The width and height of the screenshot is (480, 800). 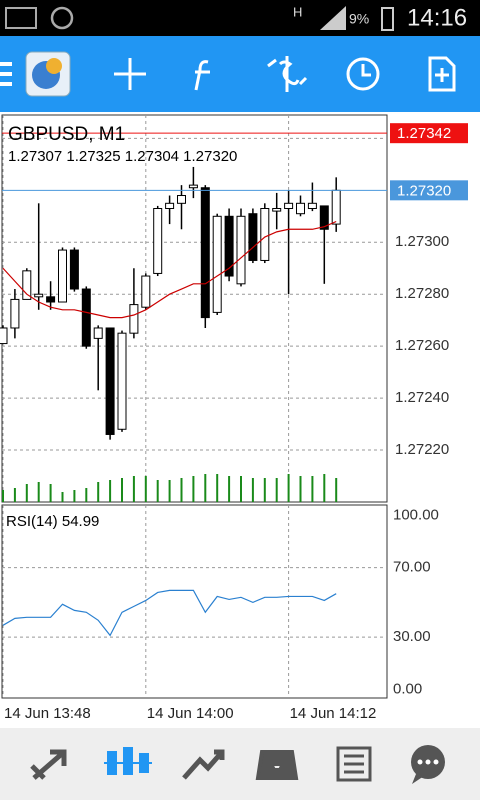 I want to click on bottom-nav, so click(x=240, y=764).